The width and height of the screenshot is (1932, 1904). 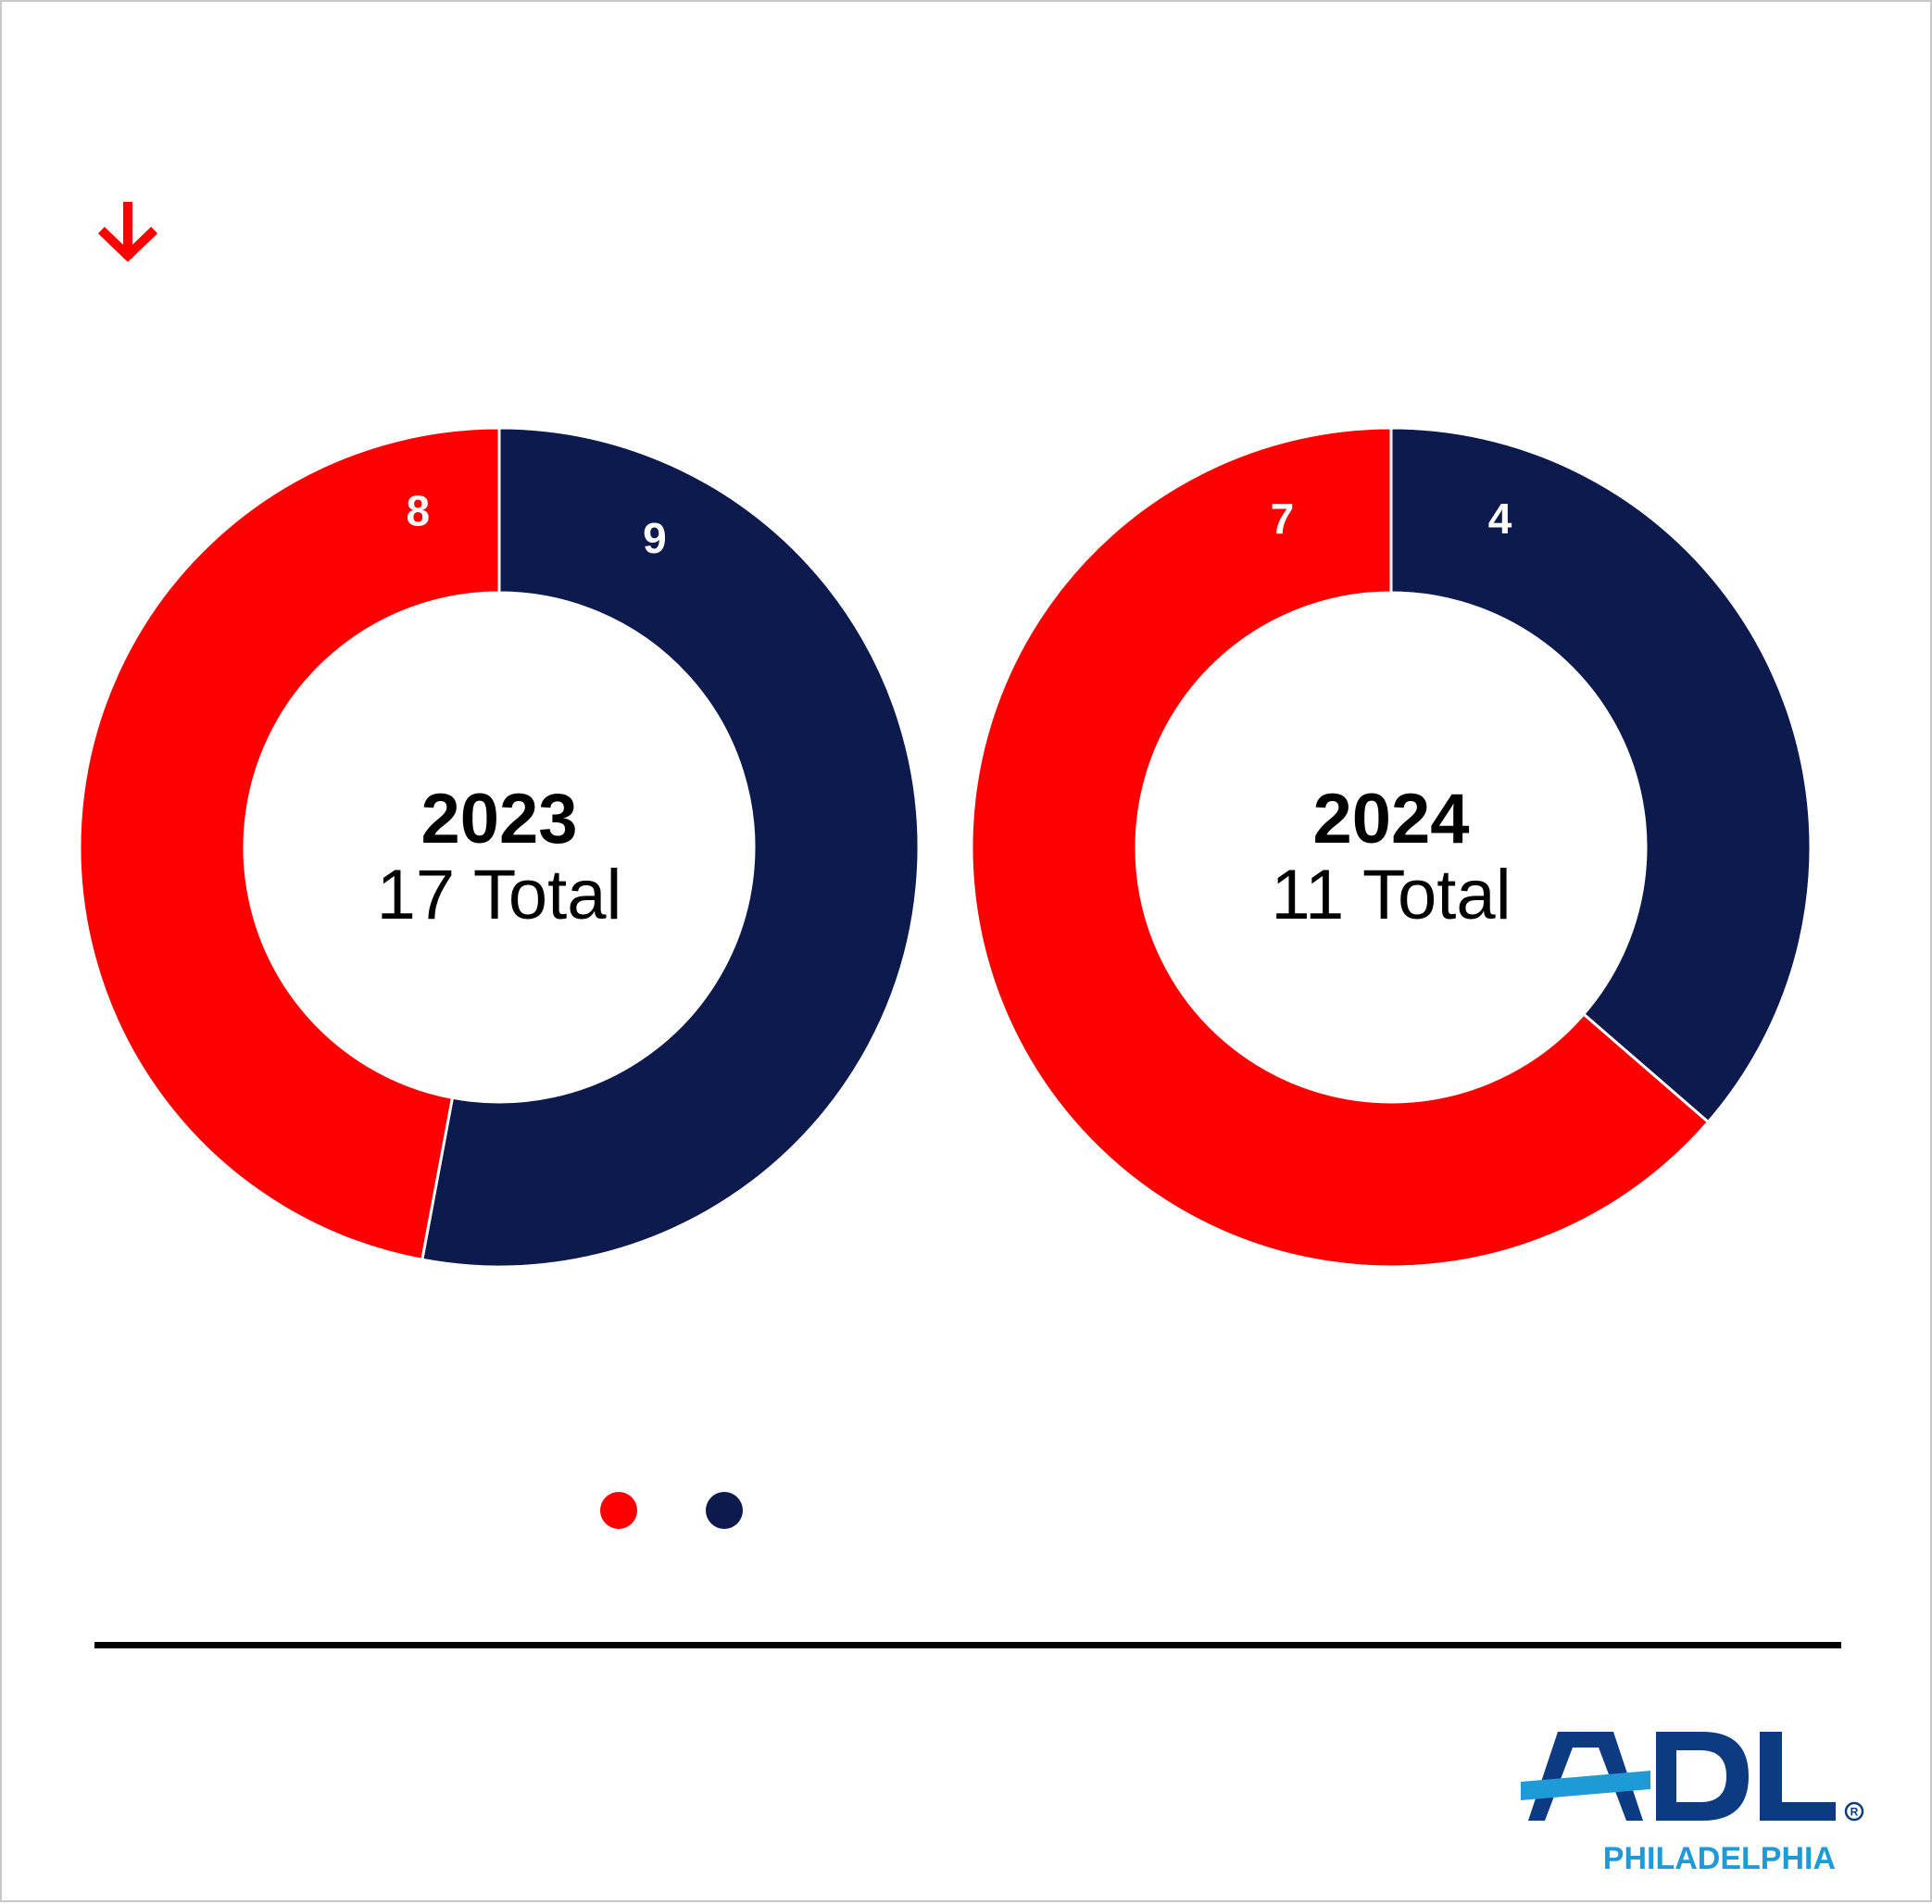 What do you see at coordinates (1585, 1785) in the screenshot?
I see `logo-swoosh` at bounding box center [1585, 1785].